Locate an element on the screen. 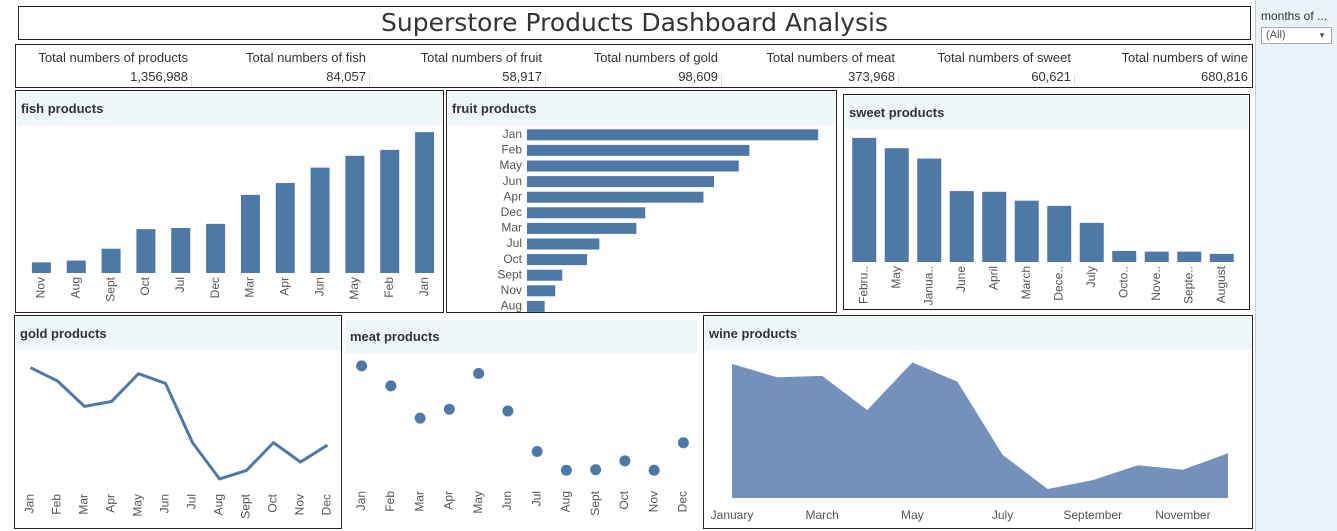  panel-header: fish products is located at coordinates (229, 108).